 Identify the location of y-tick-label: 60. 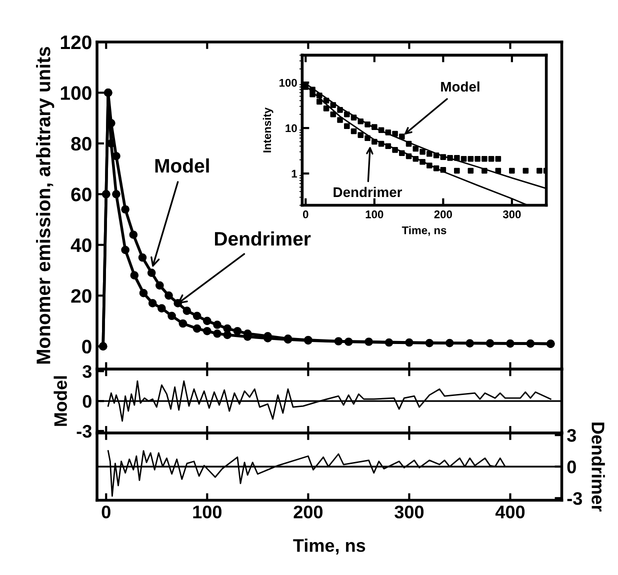
(81, 195).